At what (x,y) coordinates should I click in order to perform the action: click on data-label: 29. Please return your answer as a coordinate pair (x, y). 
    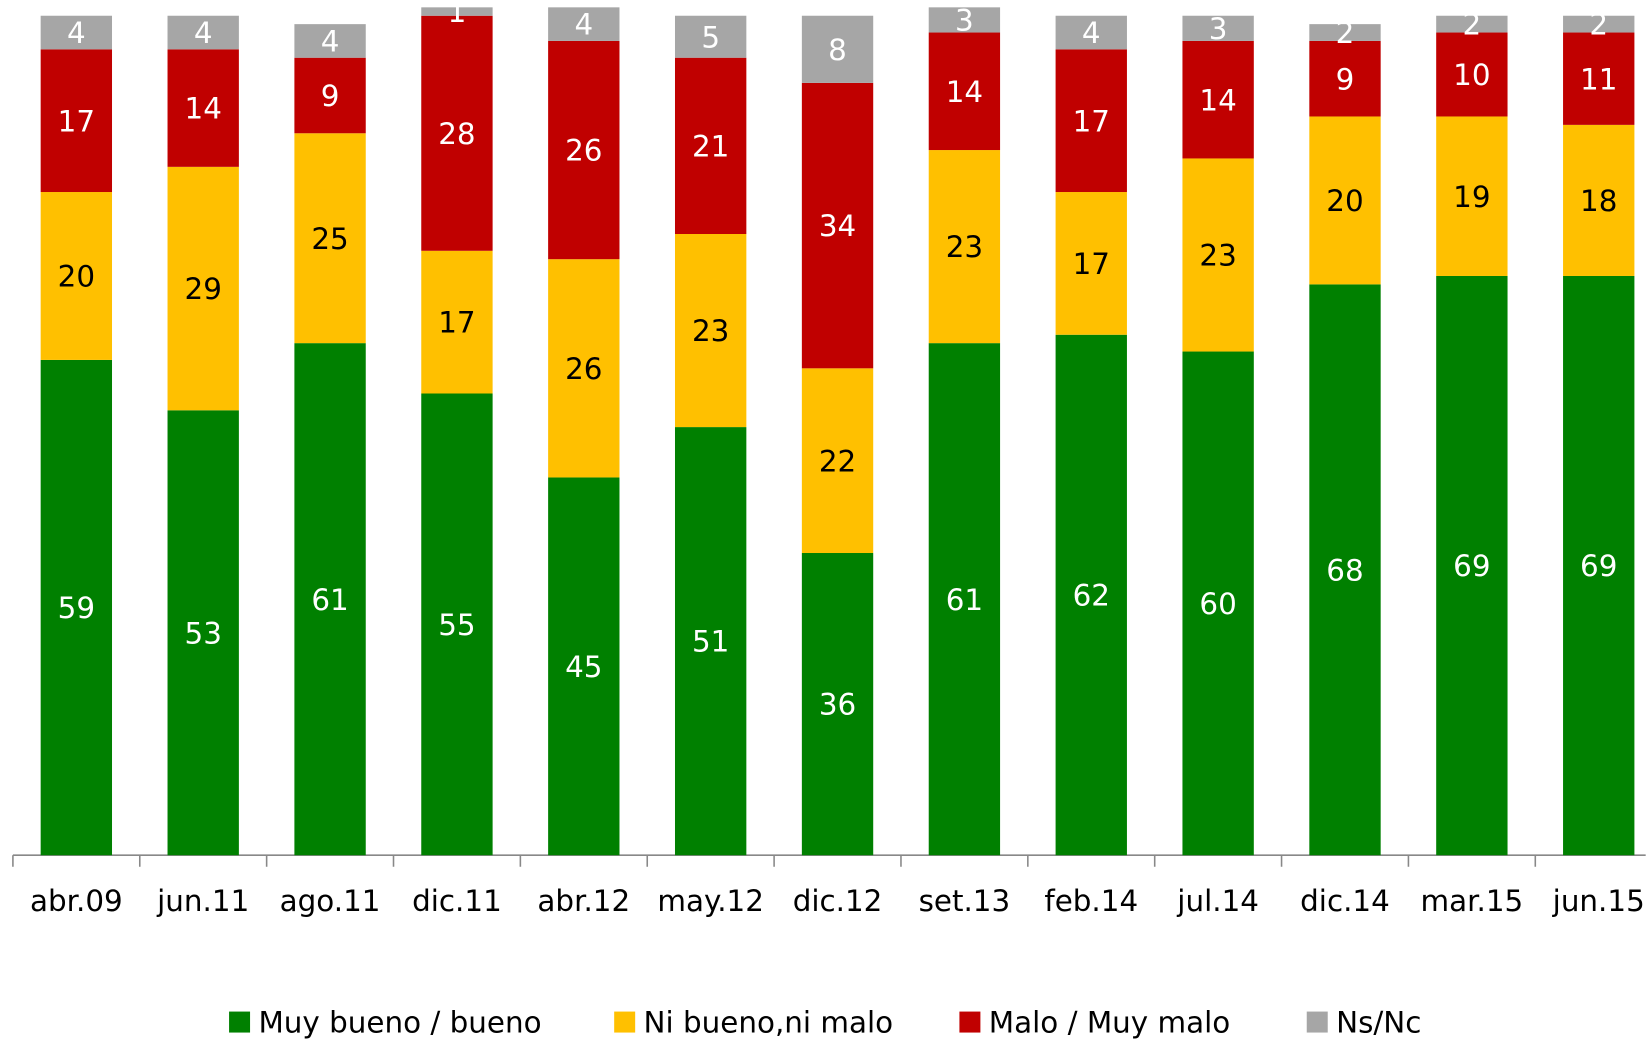
    Looking at the image, I should click on (203, 289).